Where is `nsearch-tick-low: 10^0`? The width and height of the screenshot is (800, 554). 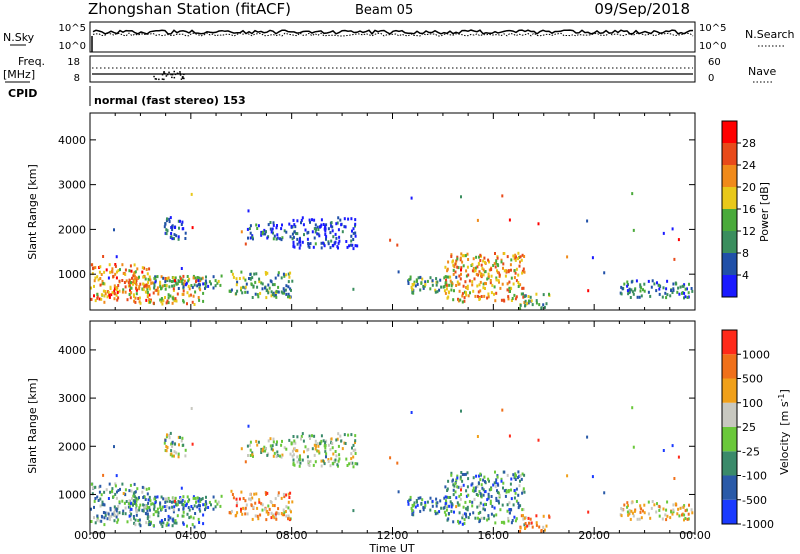 nsearch-tick-low: 10^0 is located at coordinates (712, 46).